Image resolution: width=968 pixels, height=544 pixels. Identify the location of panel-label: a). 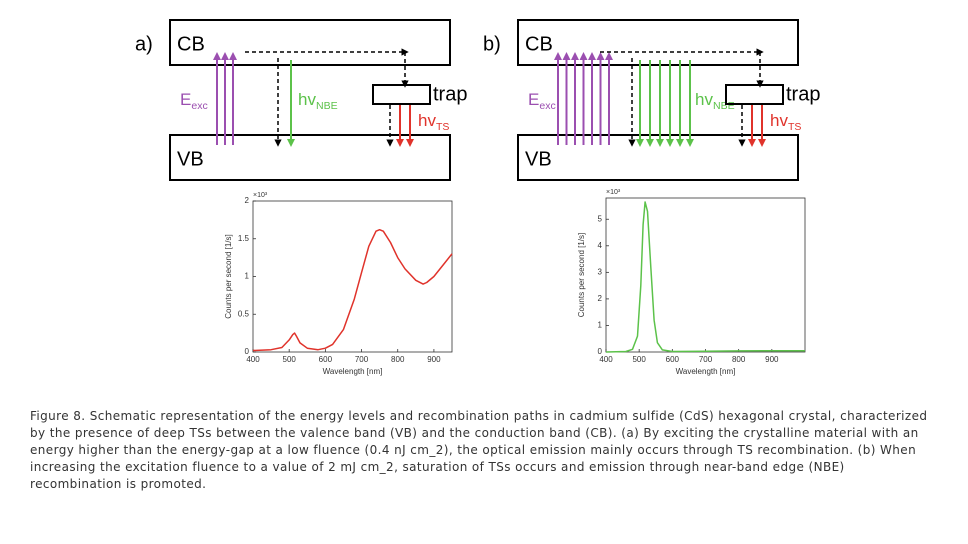
(144, 44).